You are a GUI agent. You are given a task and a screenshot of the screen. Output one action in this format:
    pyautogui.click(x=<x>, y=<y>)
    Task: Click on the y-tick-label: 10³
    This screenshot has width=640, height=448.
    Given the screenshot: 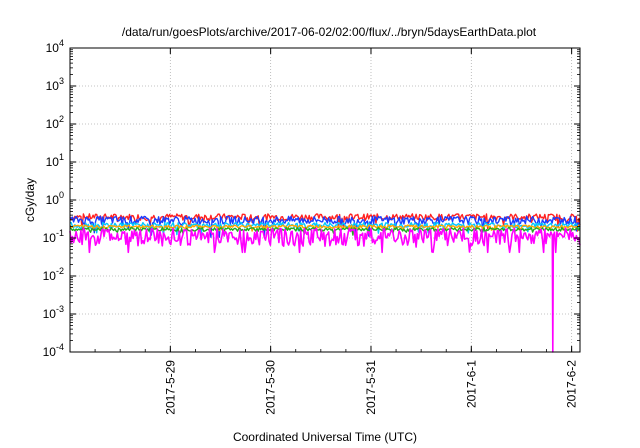 What is the action you would take?
    pyautogui.click(x=55, y=84)
    